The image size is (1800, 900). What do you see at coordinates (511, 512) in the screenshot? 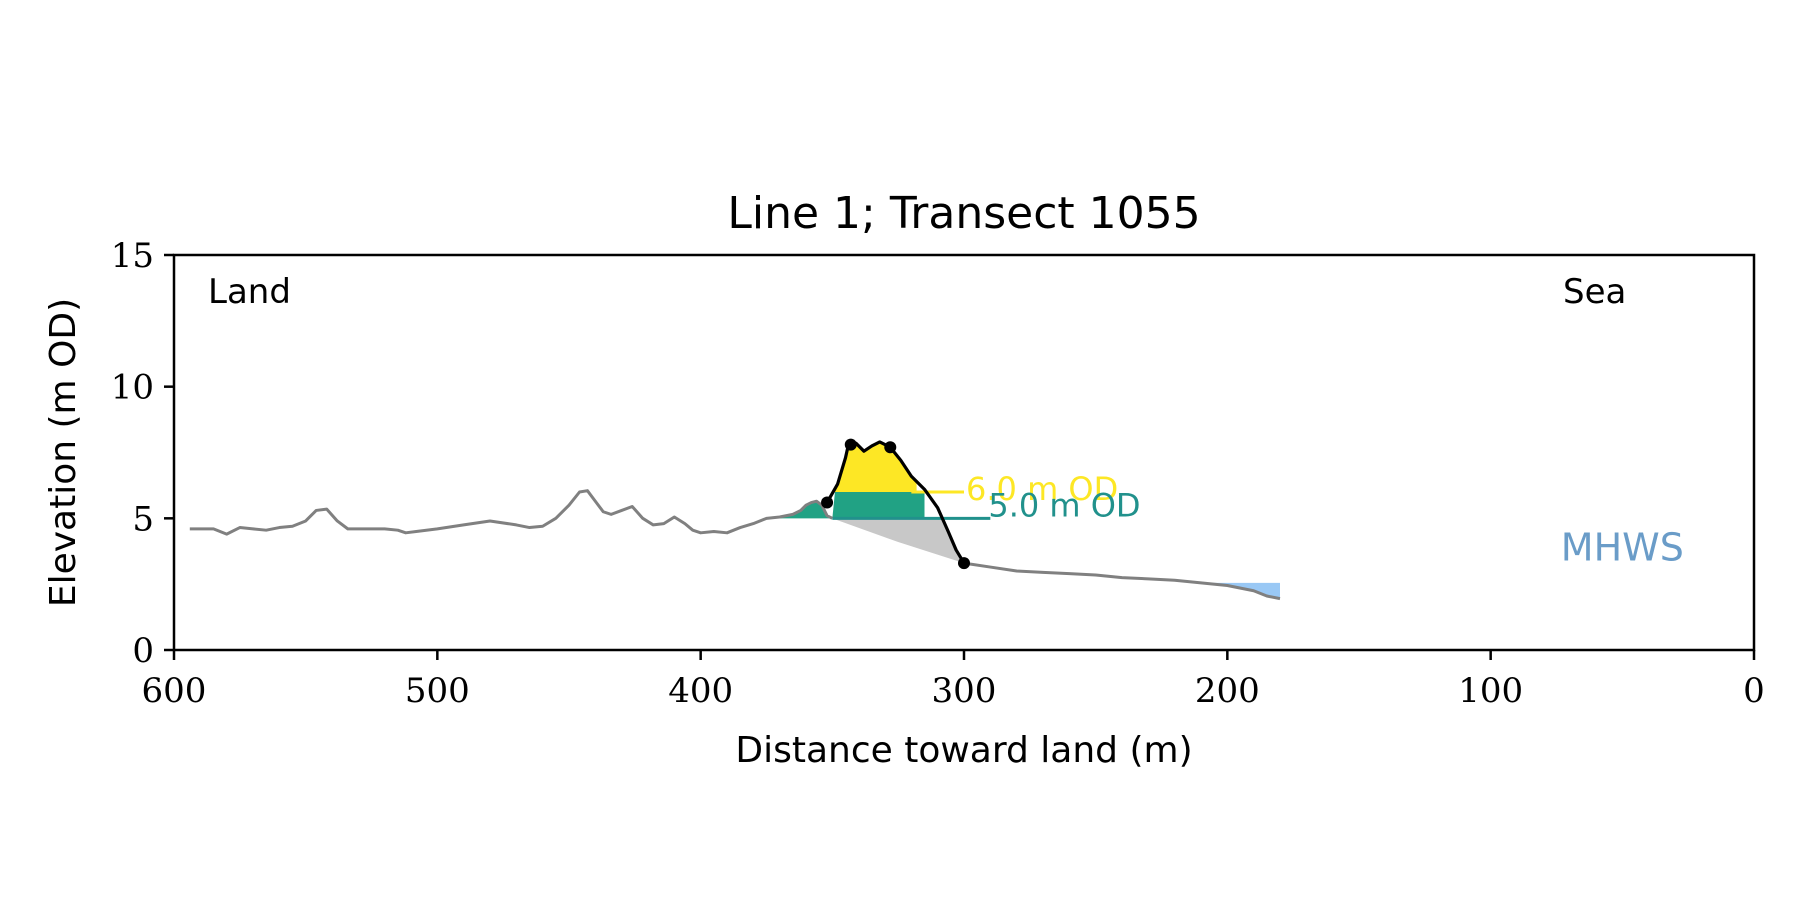
I see `profile-line-landward` at bounding box center [511, 512].